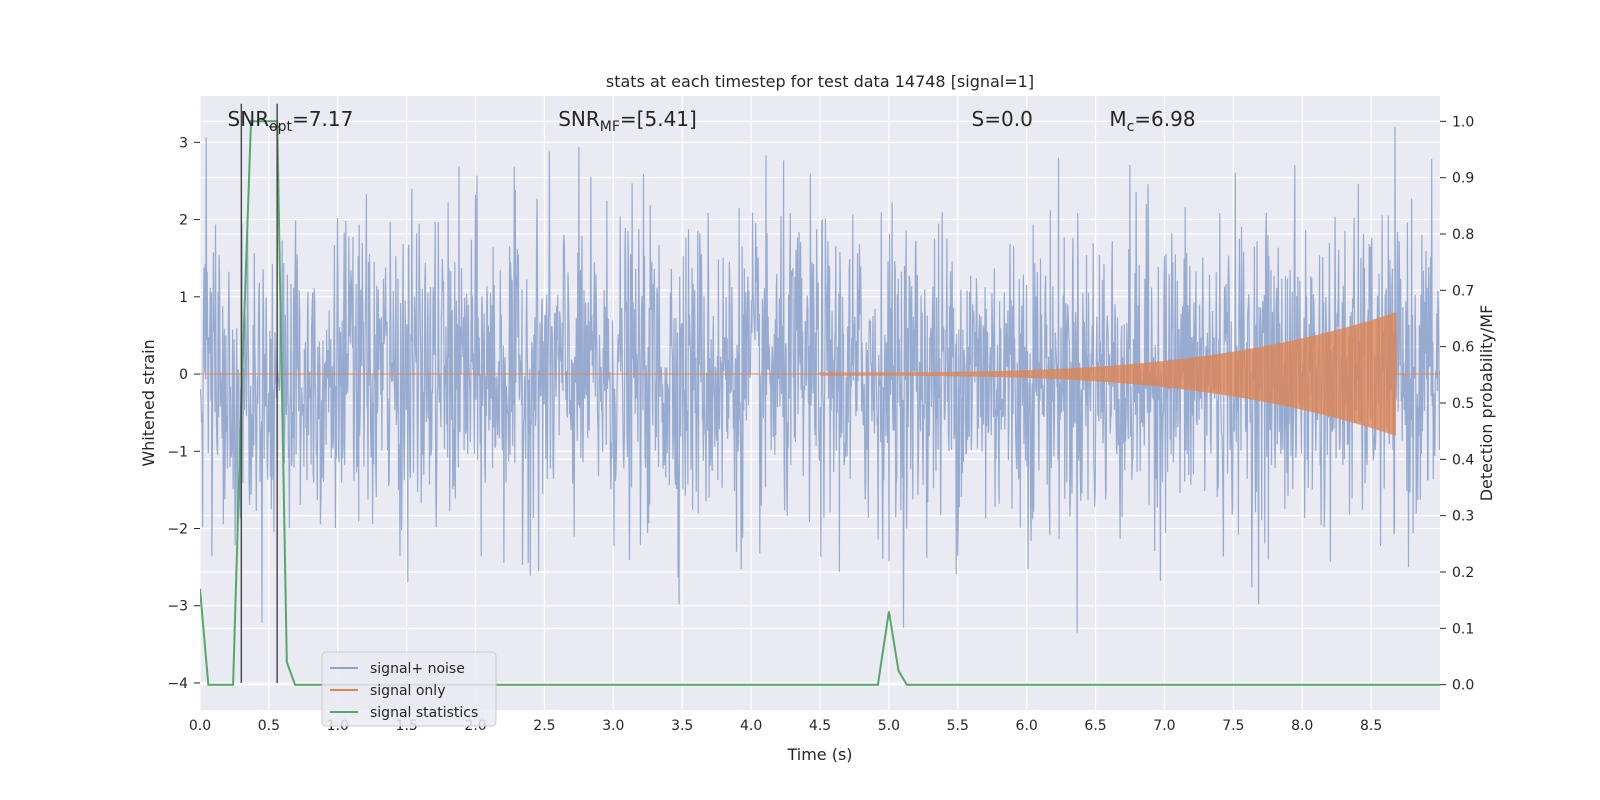 This screenshot has width=1600, height=800. Describe the element at coordinates (1463, 122) in the screenshot. I see `y2-tick-label: 1.0` at that location.